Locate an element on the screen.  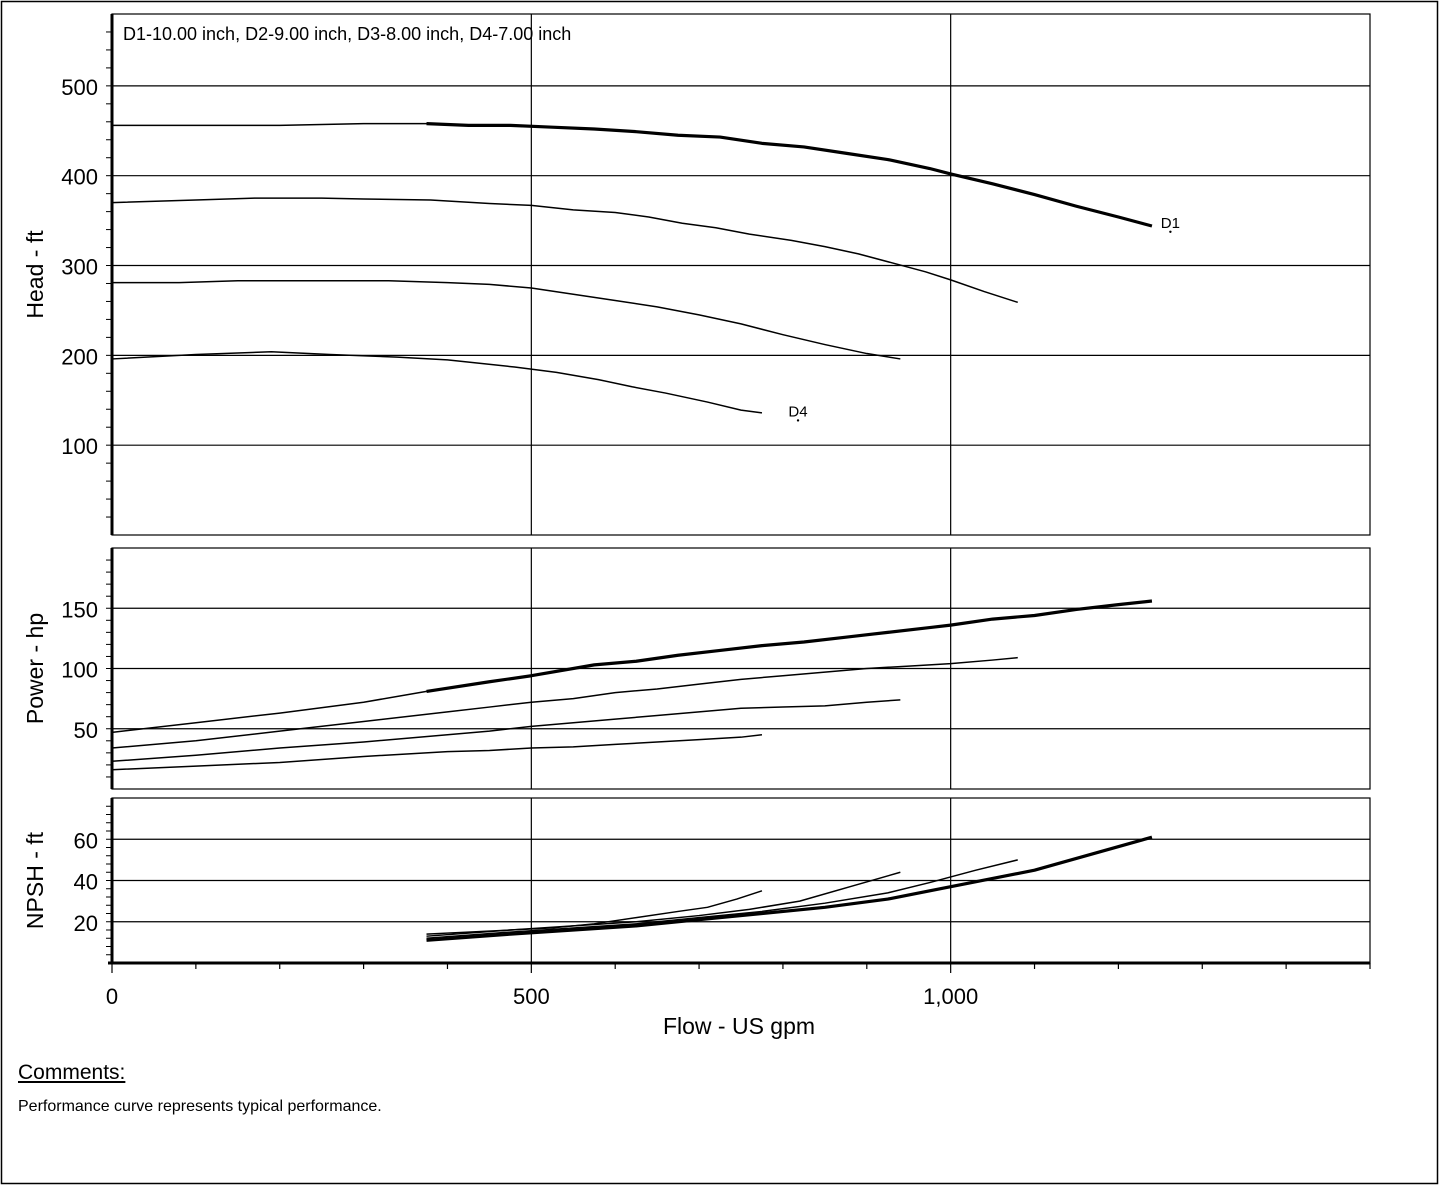
y-tick-label: 40 is located at coordinates (86, 882).